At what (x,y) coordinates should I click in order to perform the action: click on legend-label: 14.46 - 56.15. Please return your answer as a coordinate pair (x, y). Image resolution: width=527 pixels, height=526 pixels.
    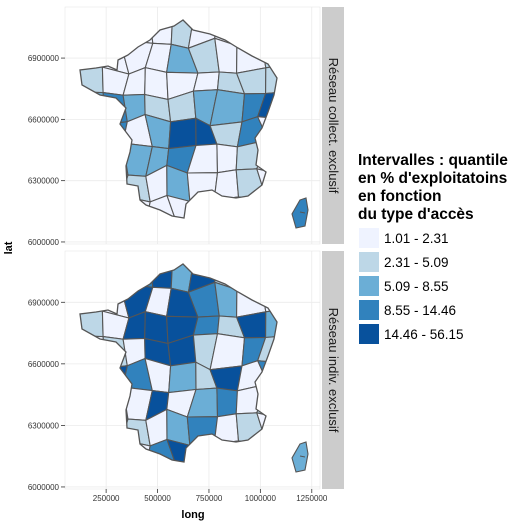
    Looking at the image, I should click on (424, 334).